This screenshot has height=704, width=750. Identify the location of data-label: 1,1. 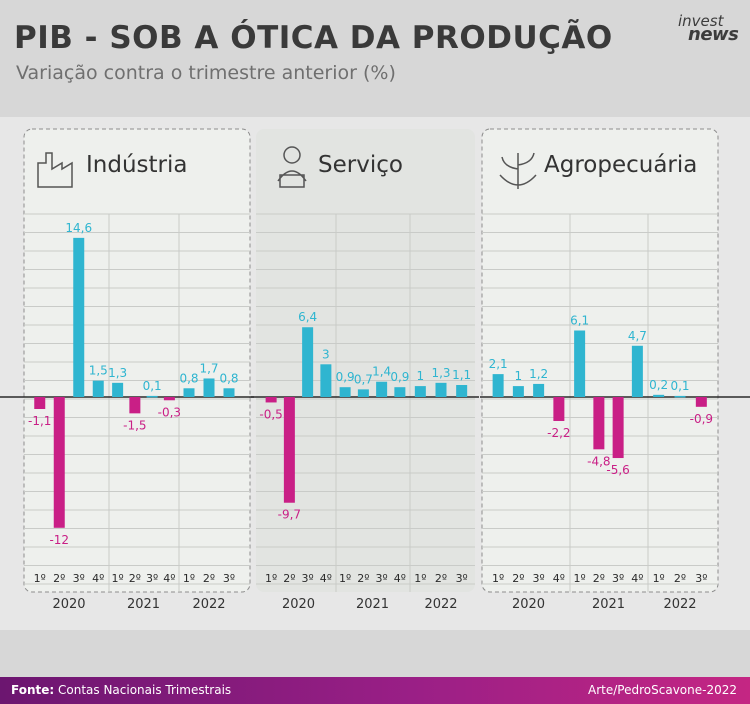
(461, 375).